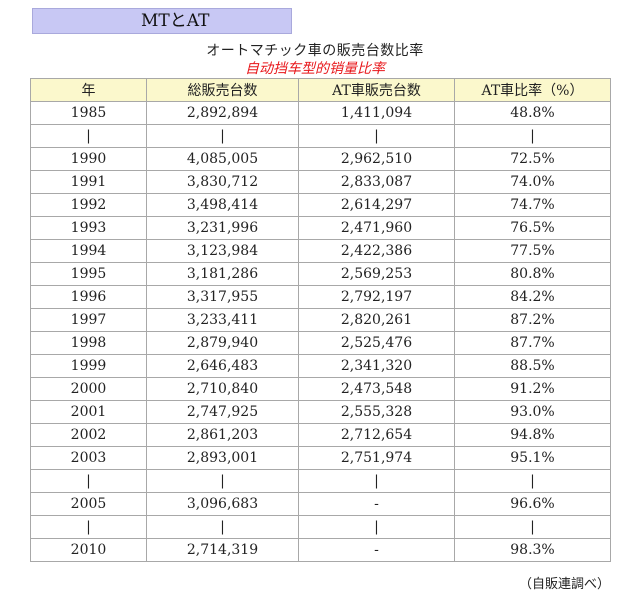 Image resolution: width=630 pixels, height=600 pixels. What do you see at coordinates (222, 251) in the screenshot?
I see `cell-total-sales: 3,123,984` at bounding box center [222, 251].